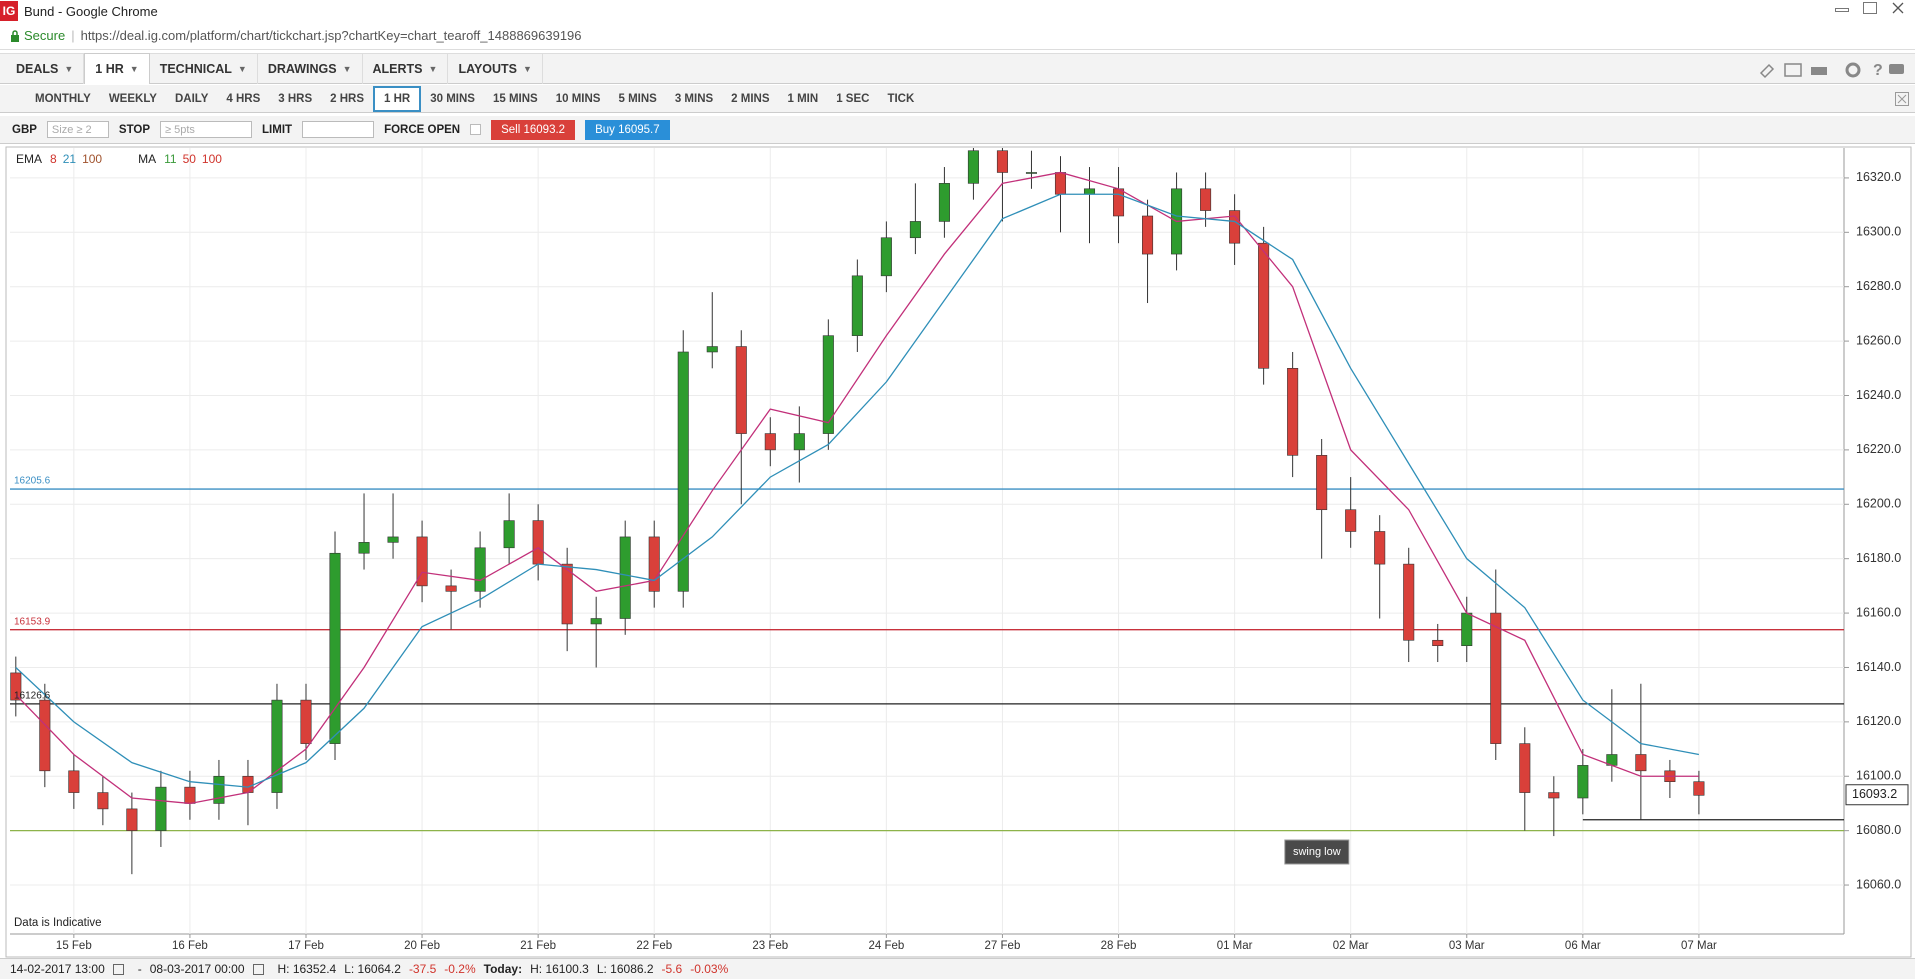 The height and width of the screenshot is (979, 1915). I want to click on image-icon, so click(1793, 70).